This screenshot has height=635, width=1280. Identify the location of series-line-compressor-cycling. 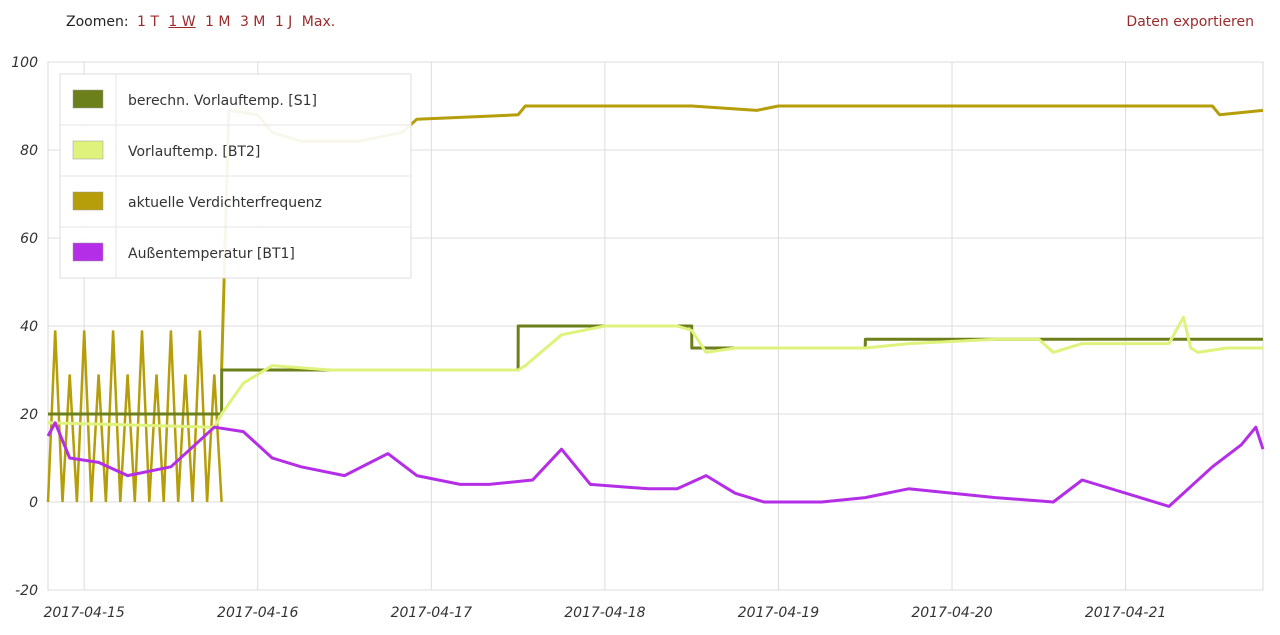
(134, 416).